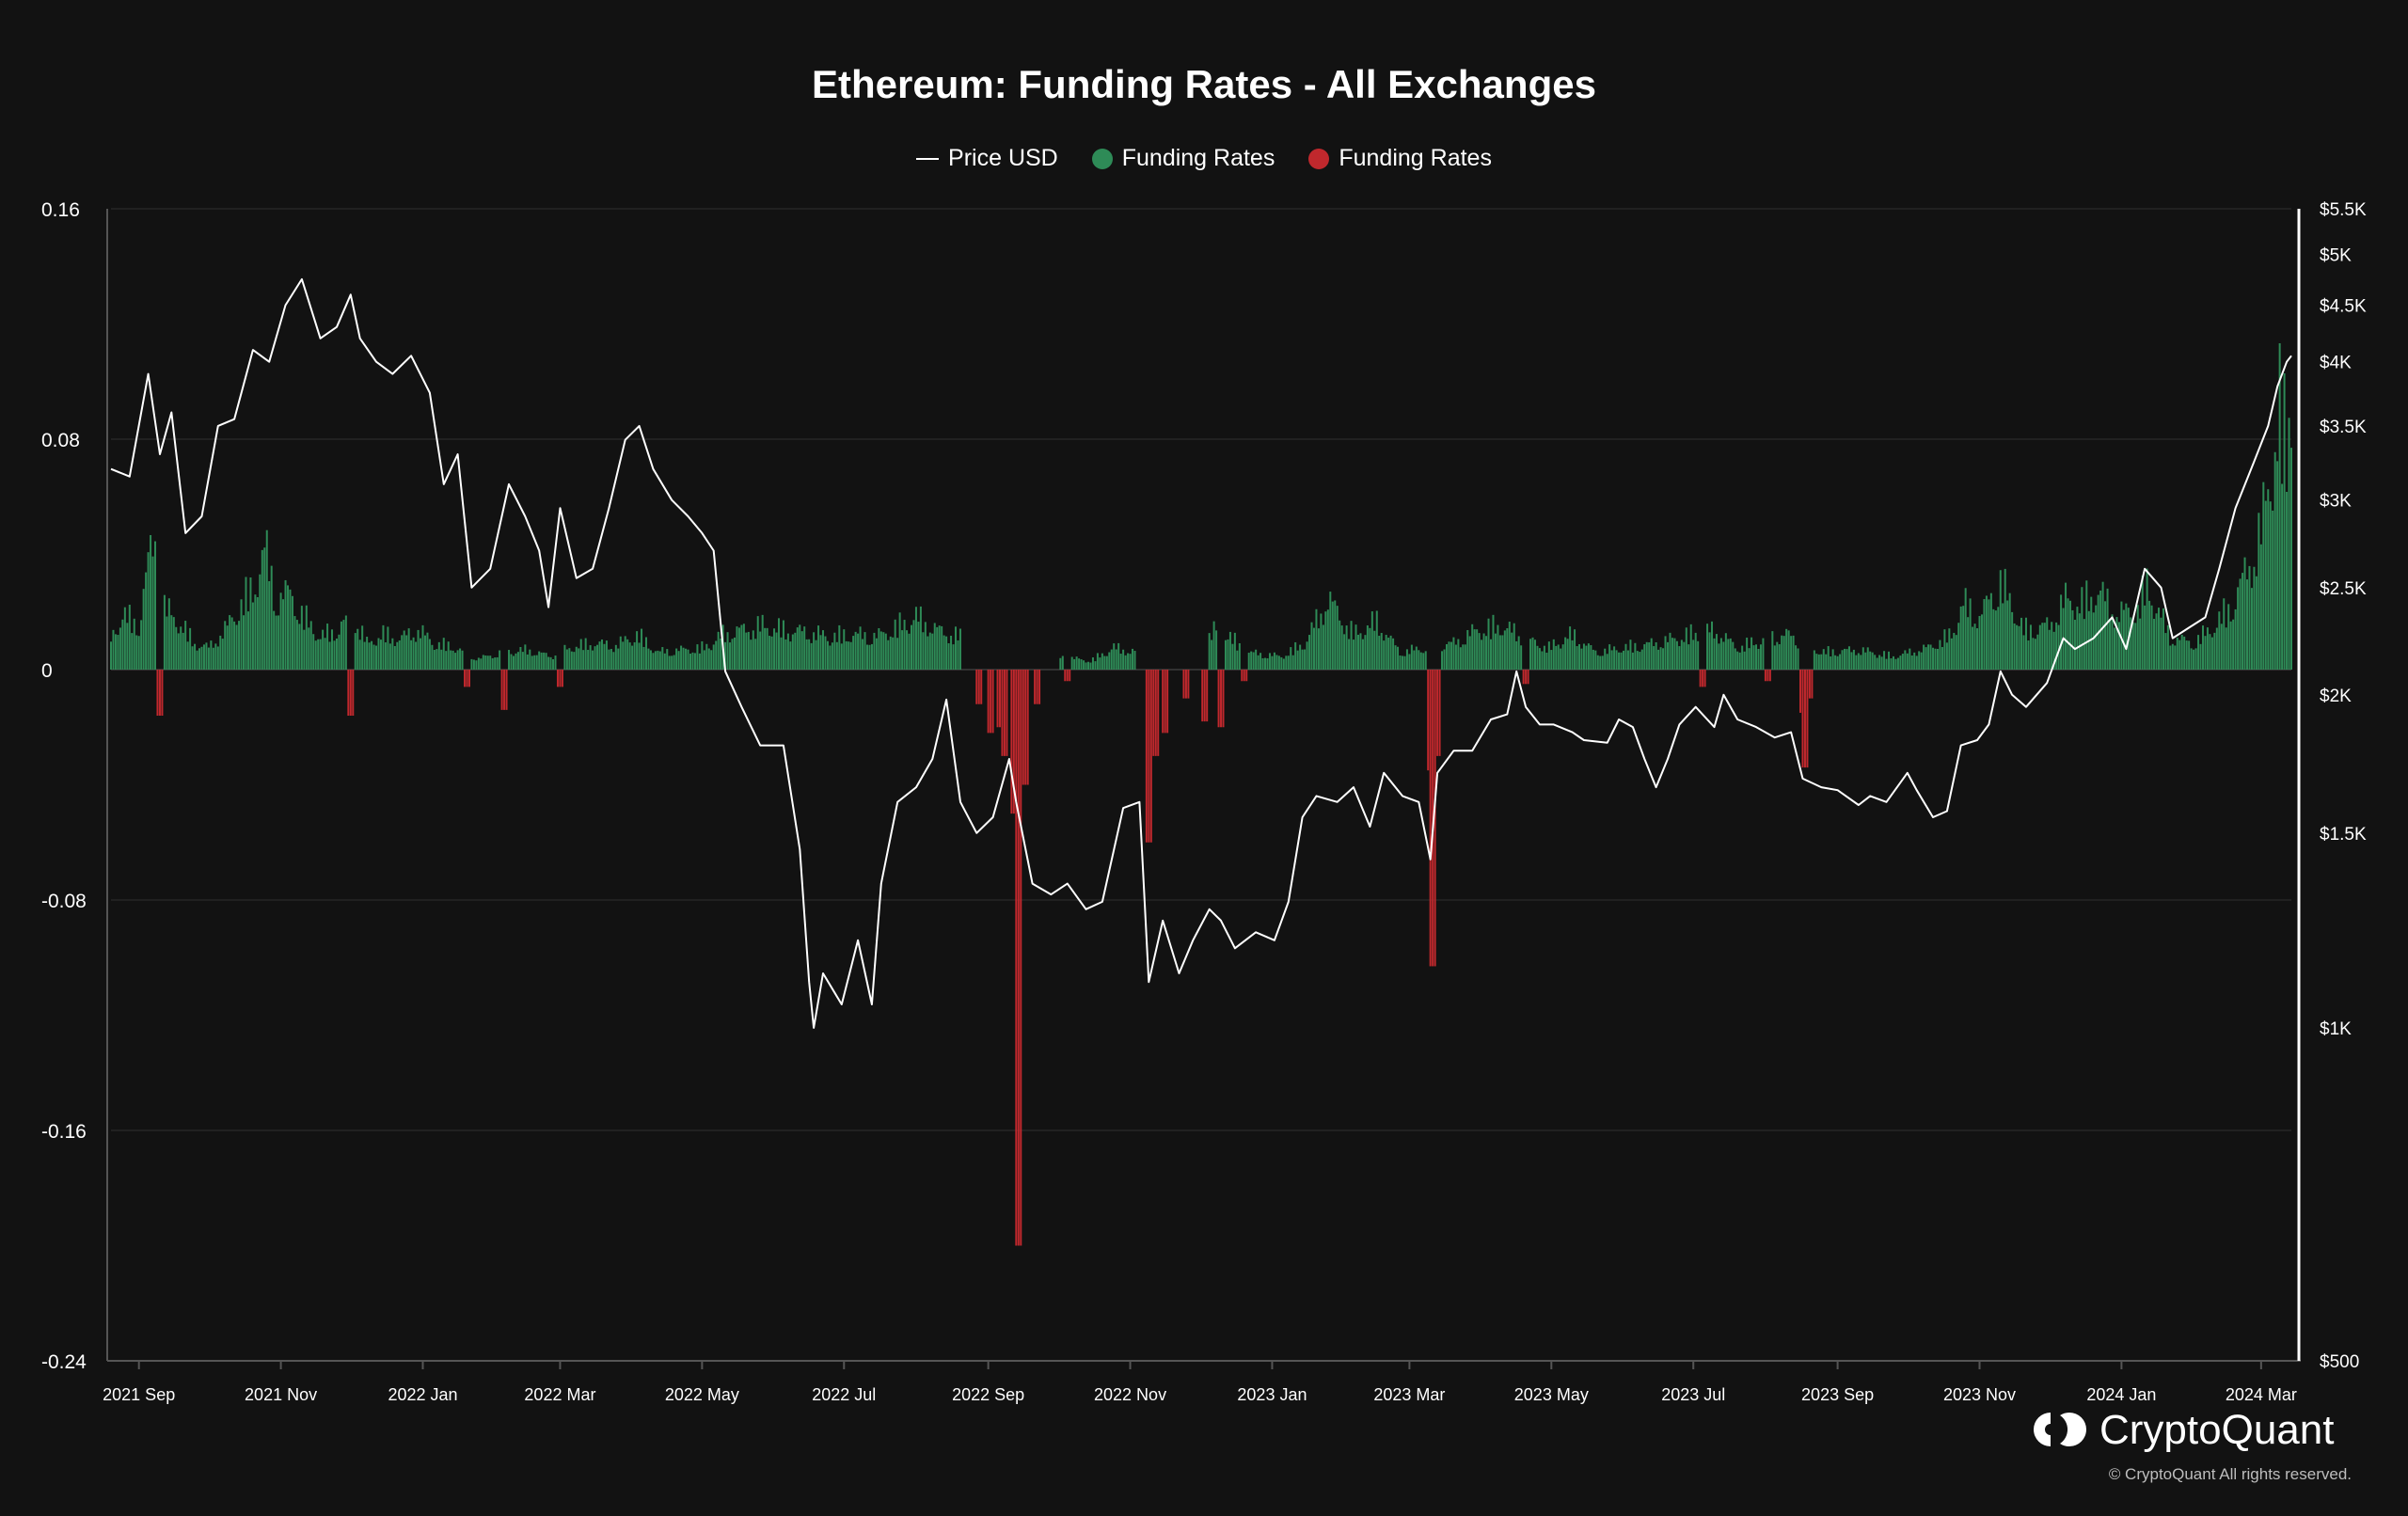 Image resolution: width=2408 pixels, height=1516 pixels. Describe the element at coordinates (139, 1394) in the screenshot. I see `x-tick-label: 2021 Sep` at that location.